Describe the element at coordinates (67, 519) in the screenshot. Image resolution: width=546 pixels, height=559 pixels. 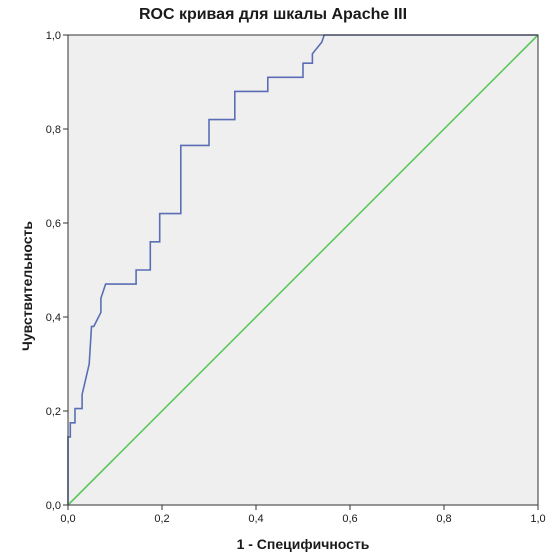
I see `x-tick-label: 0,0` at that location.